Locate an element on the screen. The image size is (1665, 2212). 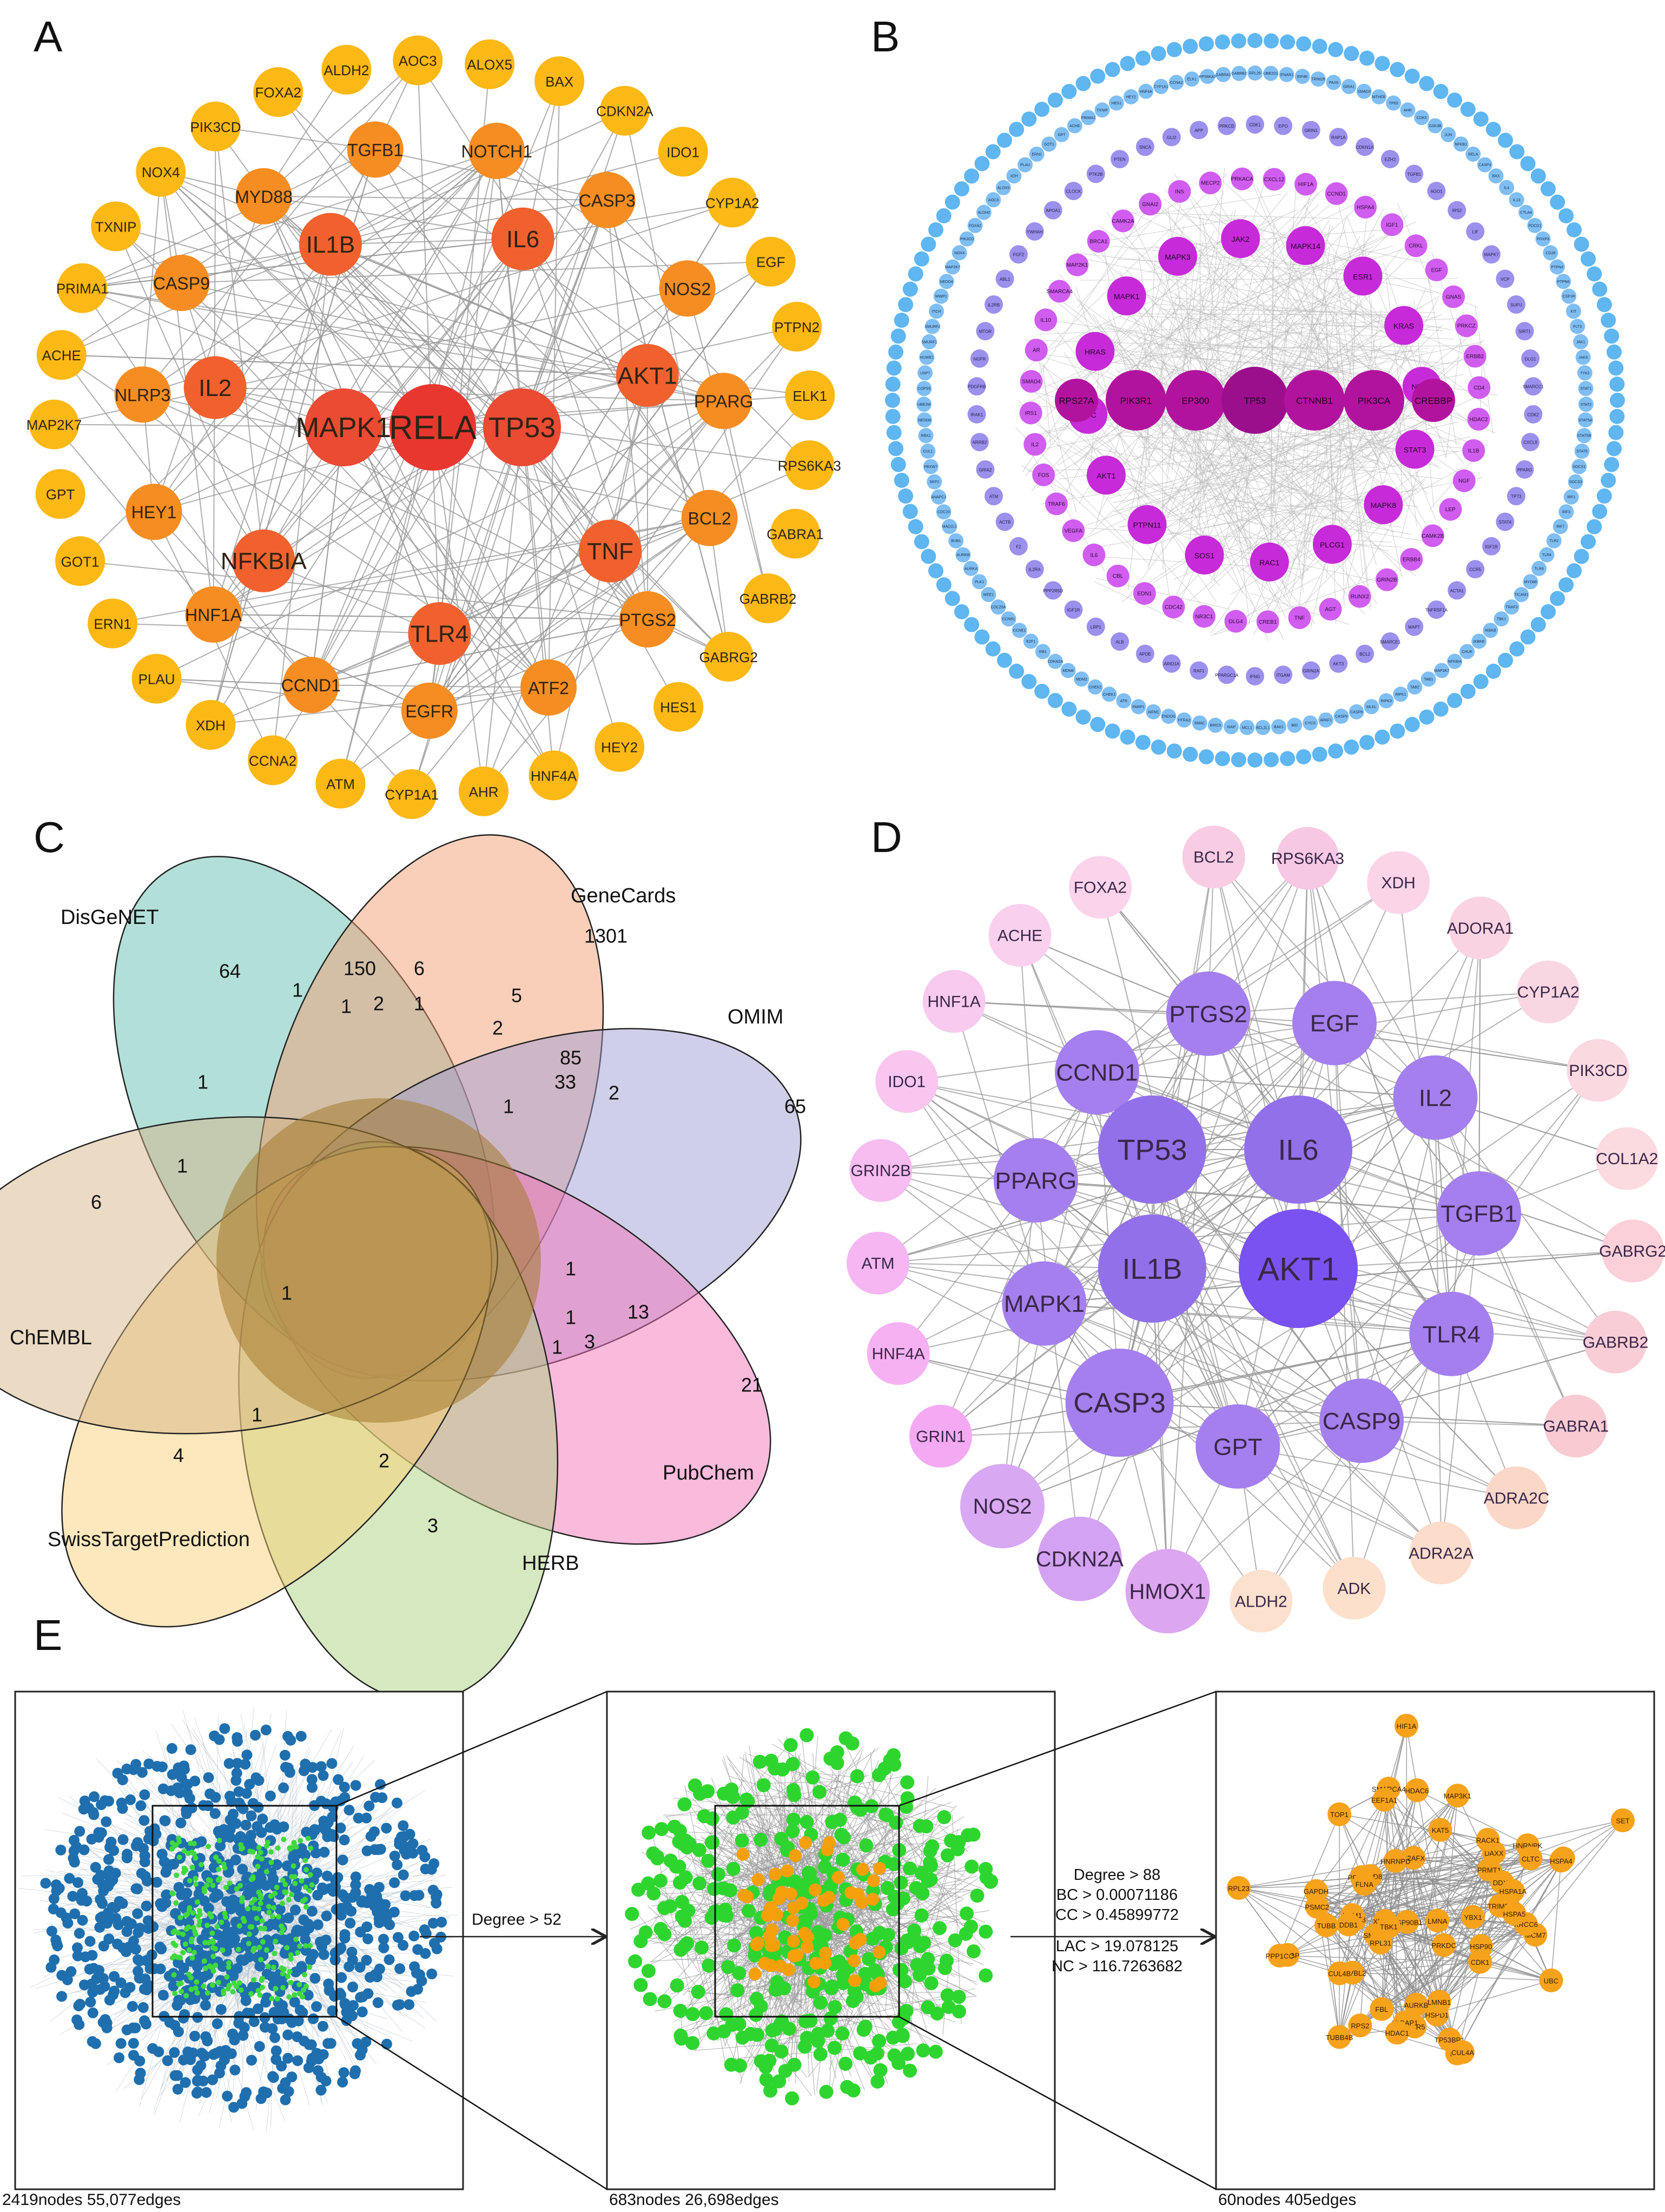
b-node-eif4e-label: EIF4E is located at coordinates (1303, 77).